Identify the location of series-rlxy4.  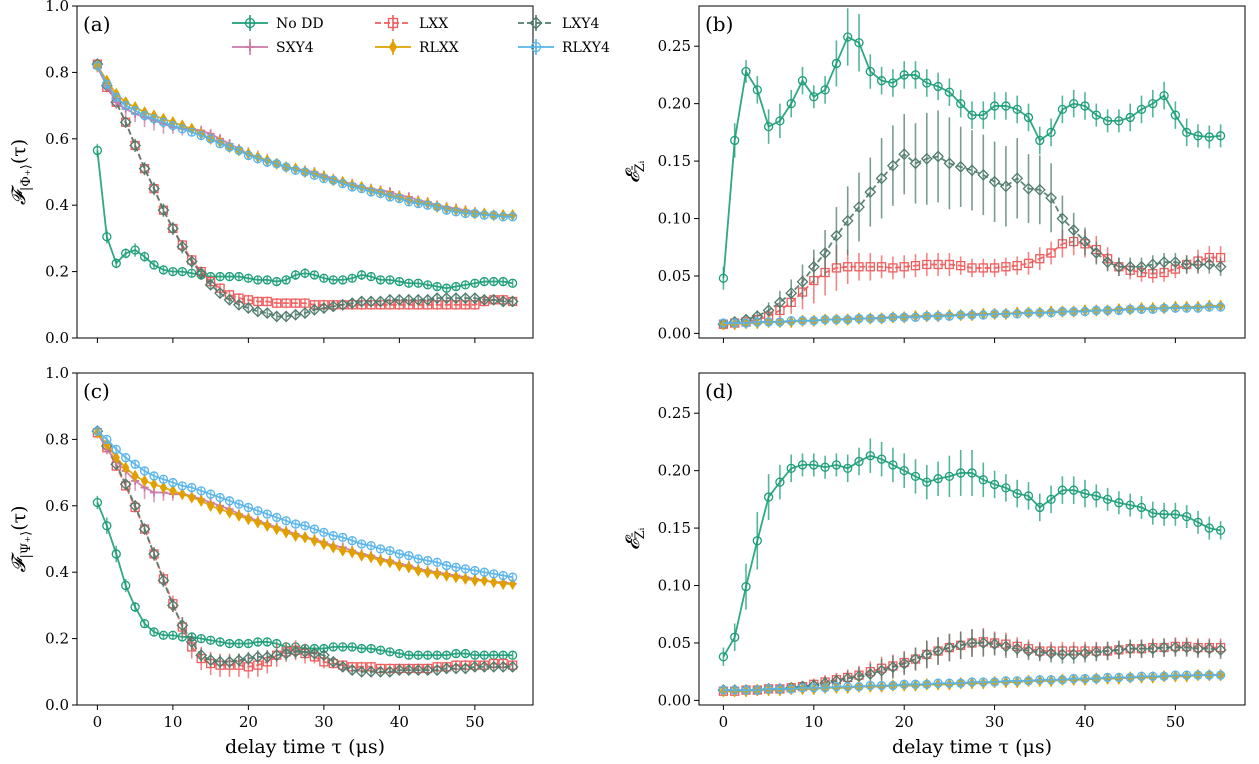
(305, 141).